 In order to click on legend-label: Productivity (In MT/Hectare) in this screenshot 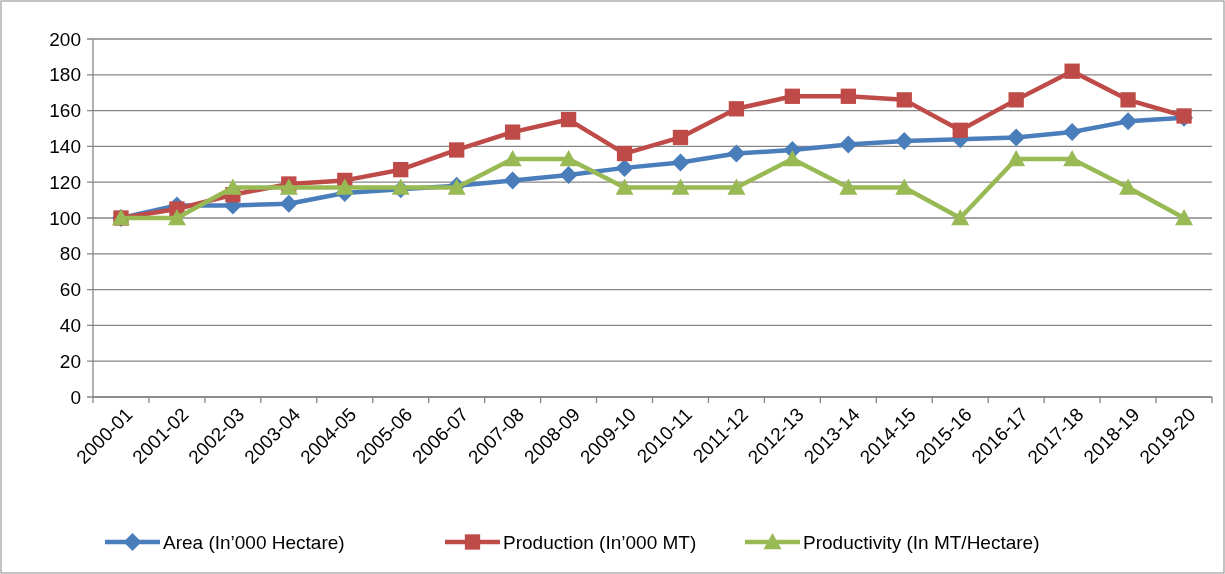, I will do `click(921, 542)`.